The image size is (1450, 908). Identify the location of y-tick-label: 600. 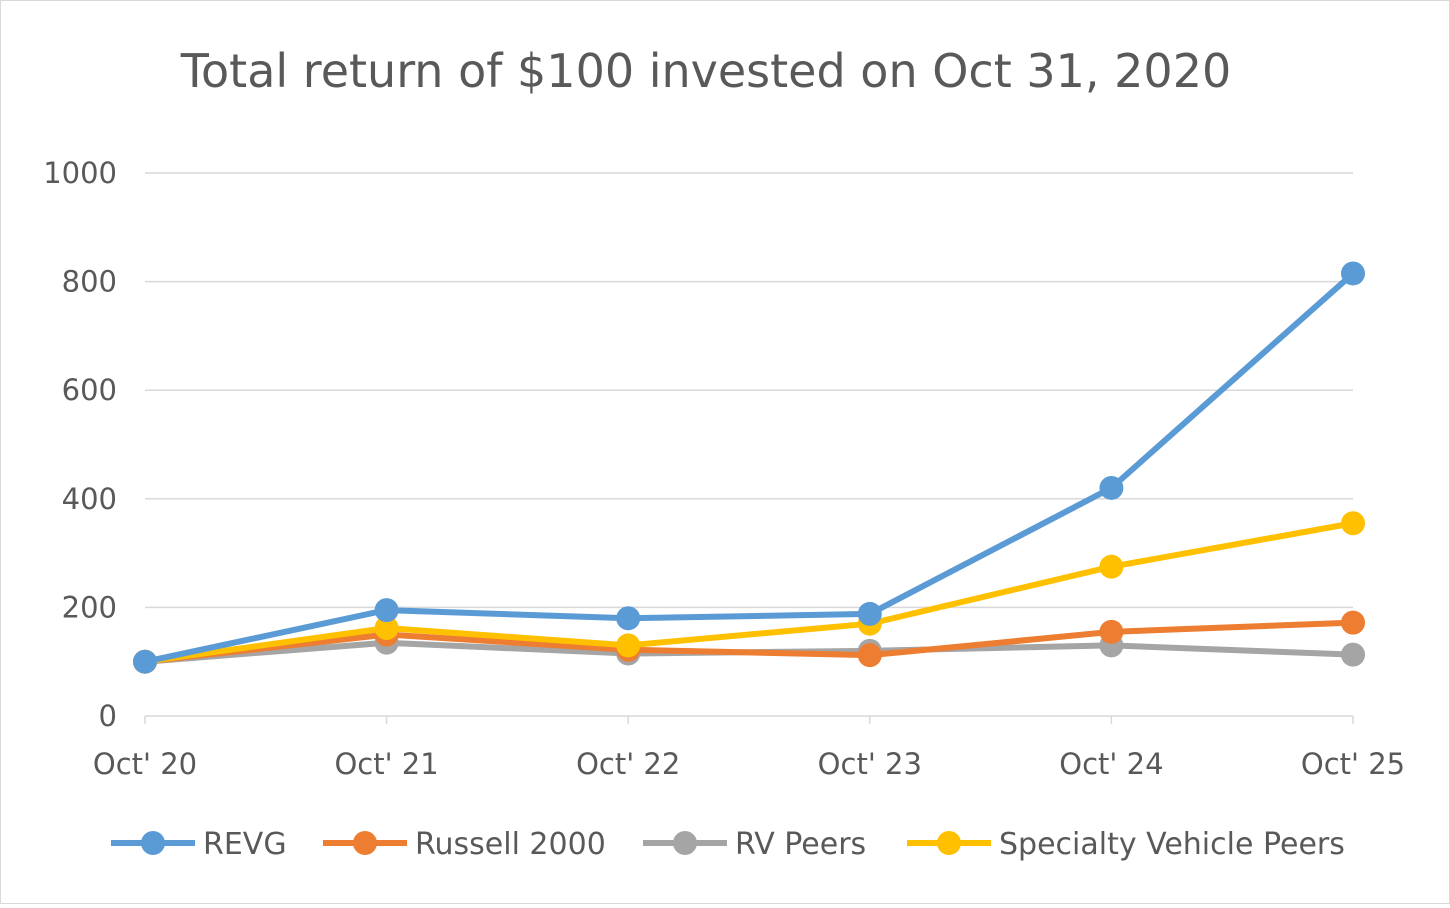
(89, 390).